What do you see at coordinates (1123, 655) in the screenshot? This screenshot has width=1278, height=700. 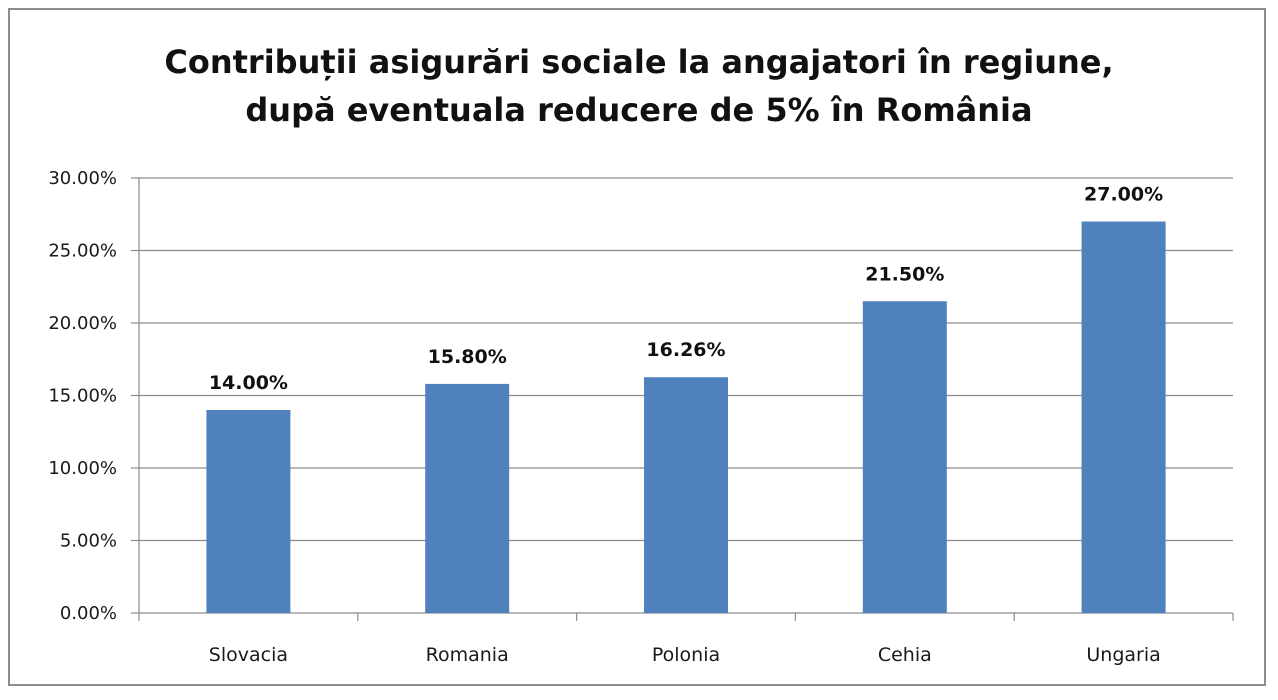 I see `x-category-label-ungaria: Ungaria` at bounding box center [1123, 655].